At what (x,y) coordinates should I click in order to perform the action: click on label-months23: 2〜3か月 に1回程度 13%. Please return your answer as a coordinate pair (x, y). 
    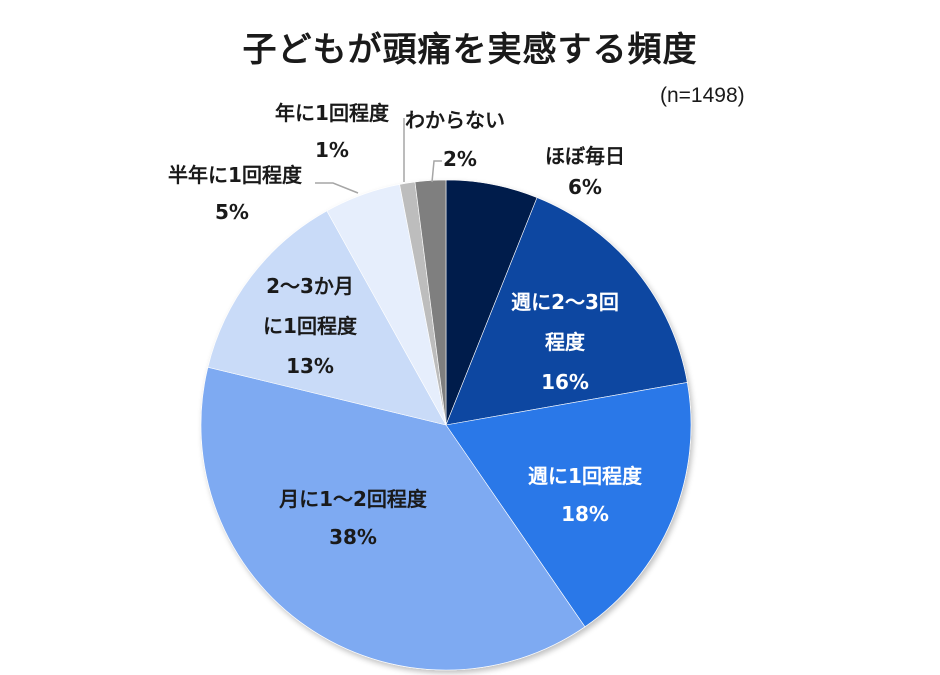
    Looking at the image, I should click on (310, 326).